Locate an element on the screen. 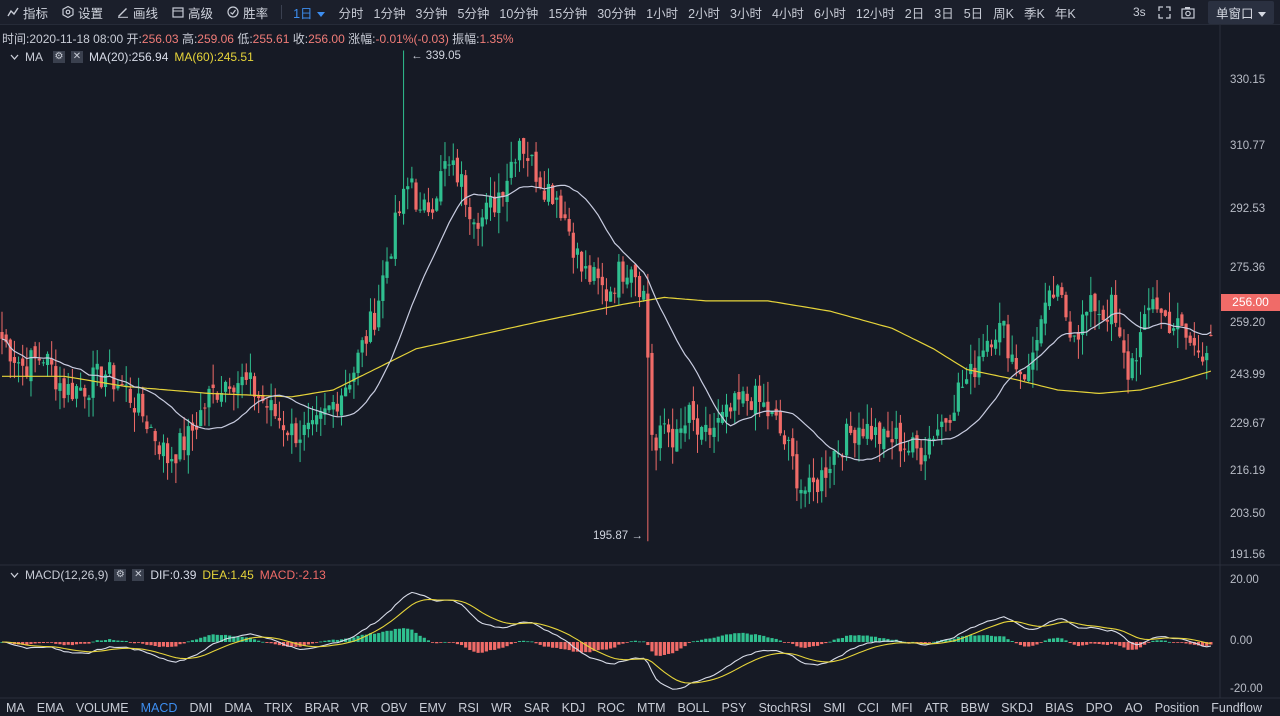  indicator-tab: TRIX is located at coordinates (278, 707).